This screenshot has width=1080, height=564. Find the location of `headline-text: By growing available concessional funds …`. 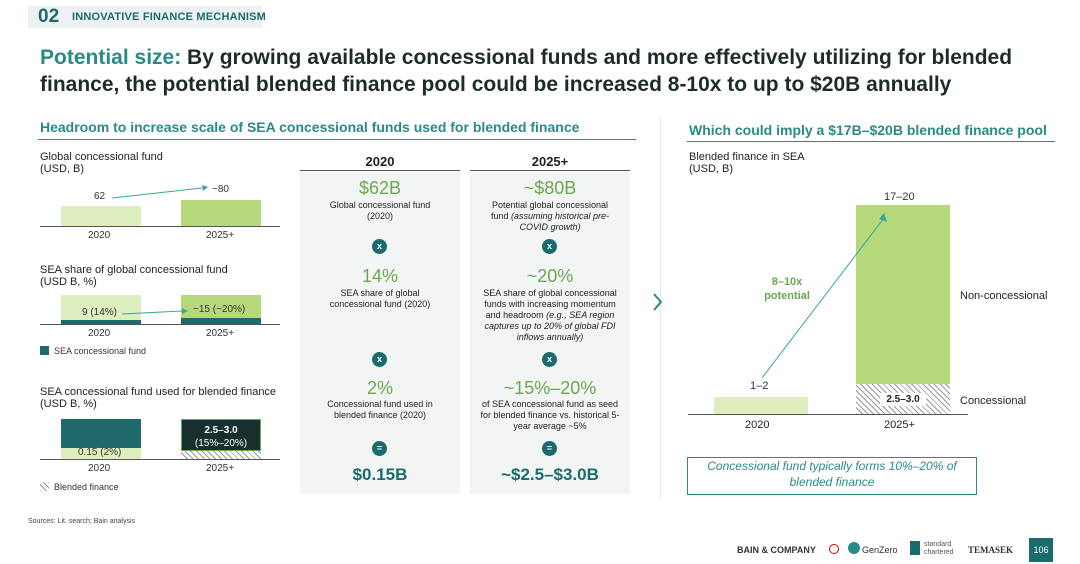

headline-text: By growing available concessional funds … is located at coordinates (526, 71).